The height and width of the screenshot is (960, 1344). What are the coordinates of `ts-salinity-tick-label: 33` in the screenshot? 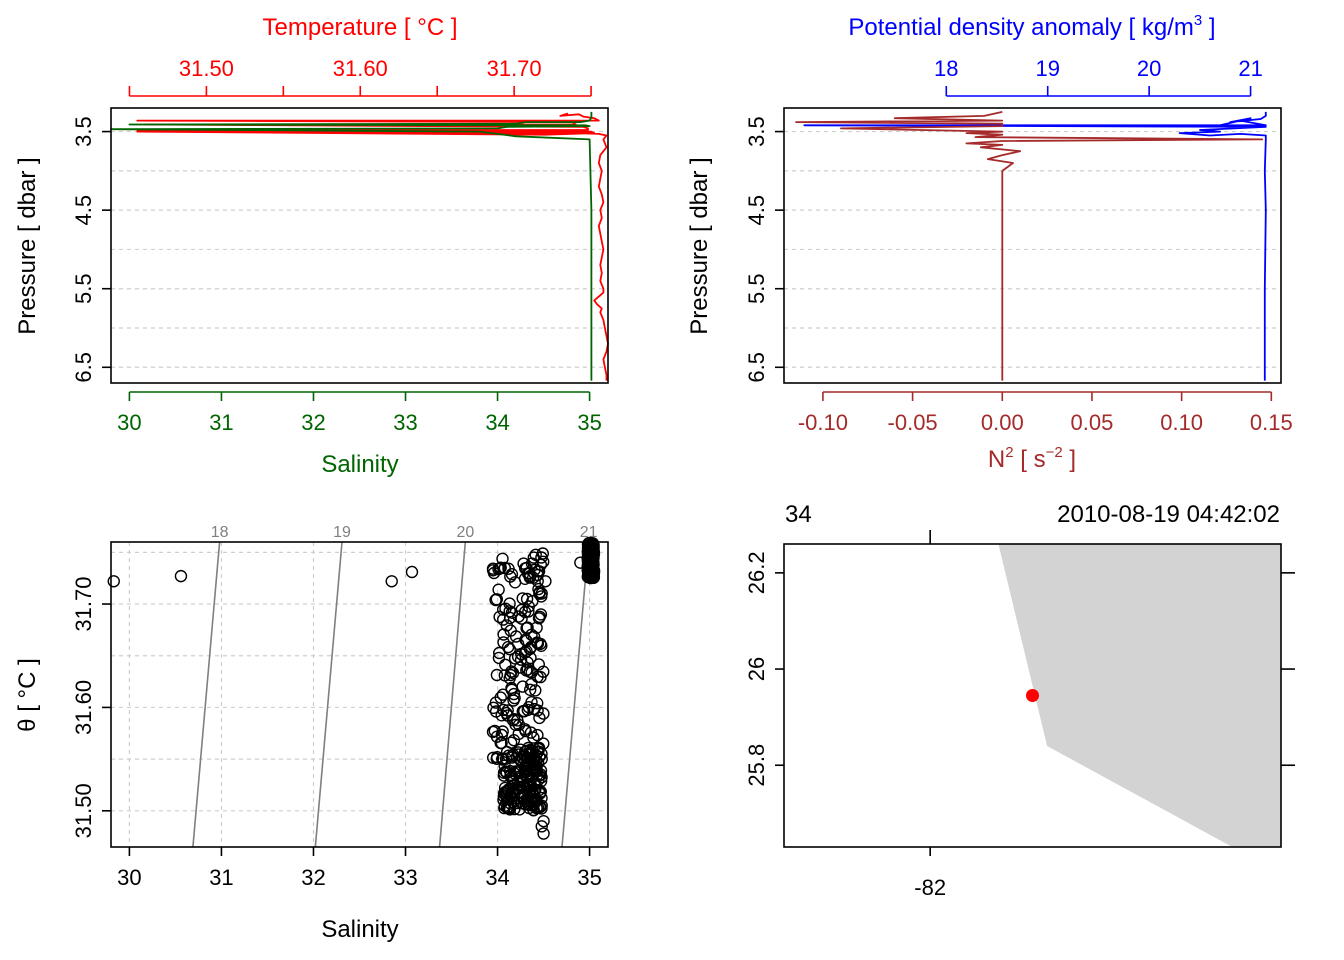 It's located at (405, 877).